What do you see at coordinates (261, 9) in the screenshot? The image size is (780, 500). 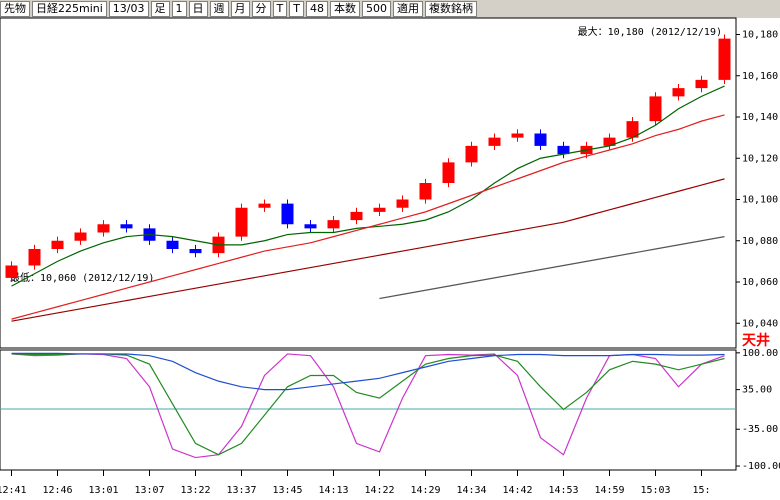 I see `toolbar-item: 分` at bounding box center [261, 9].